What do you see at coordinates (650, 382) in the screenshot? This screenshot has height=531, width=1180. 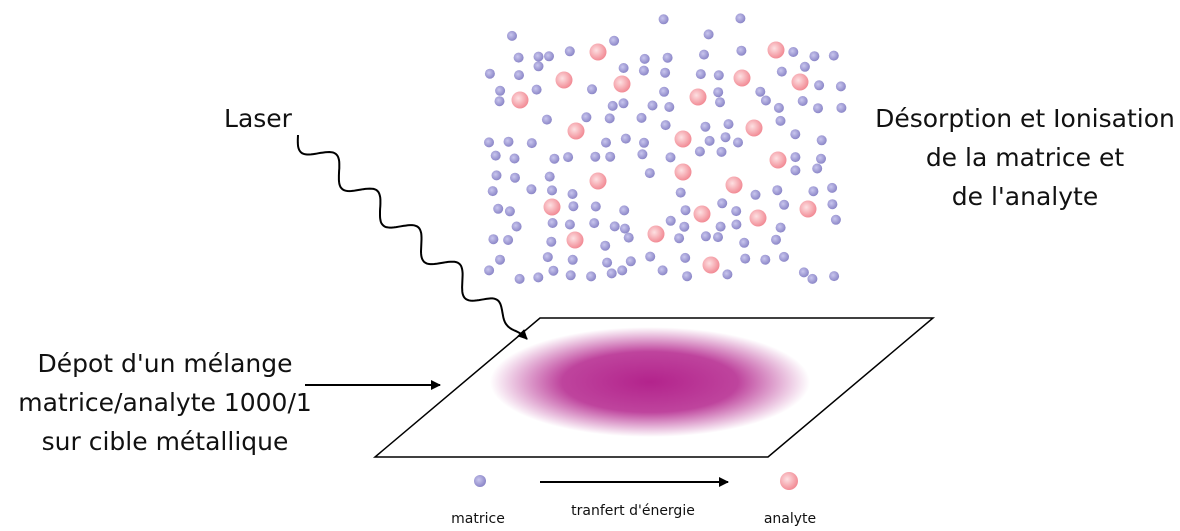 I see `sample-spot` at bounding box center [650, 382].